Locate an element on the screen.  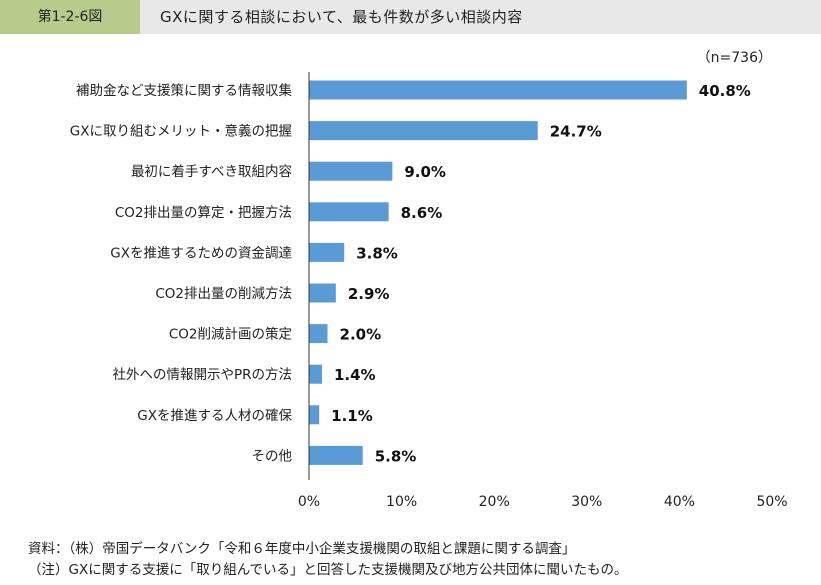
sample-size-annotation: （n=736） is located at coordinates (734, 58).